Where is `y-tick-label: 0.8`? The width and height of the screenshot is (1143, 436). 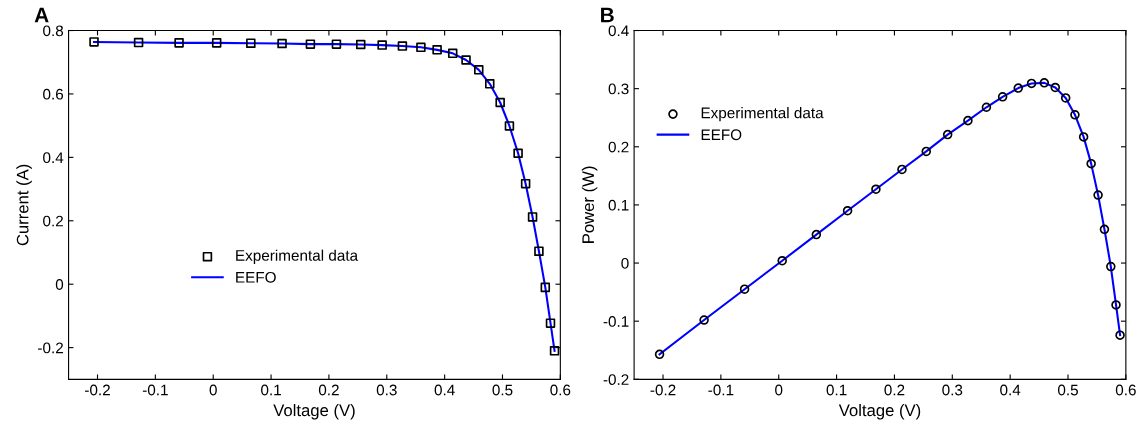
y-tick-label: 0.8 is located at coordinates (53, 31).